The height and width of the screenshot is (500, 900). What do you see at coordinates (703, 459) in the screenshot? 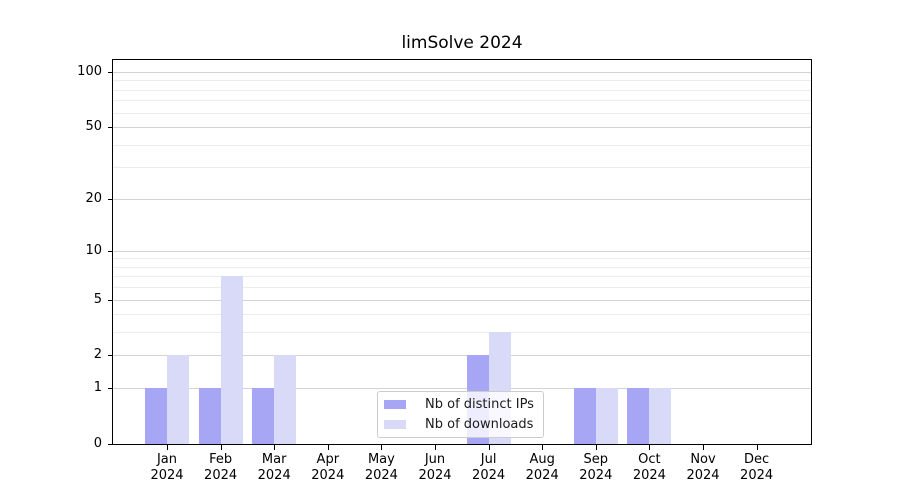
I see `x-tick-month: Nov` at bounding box center [703, 459].